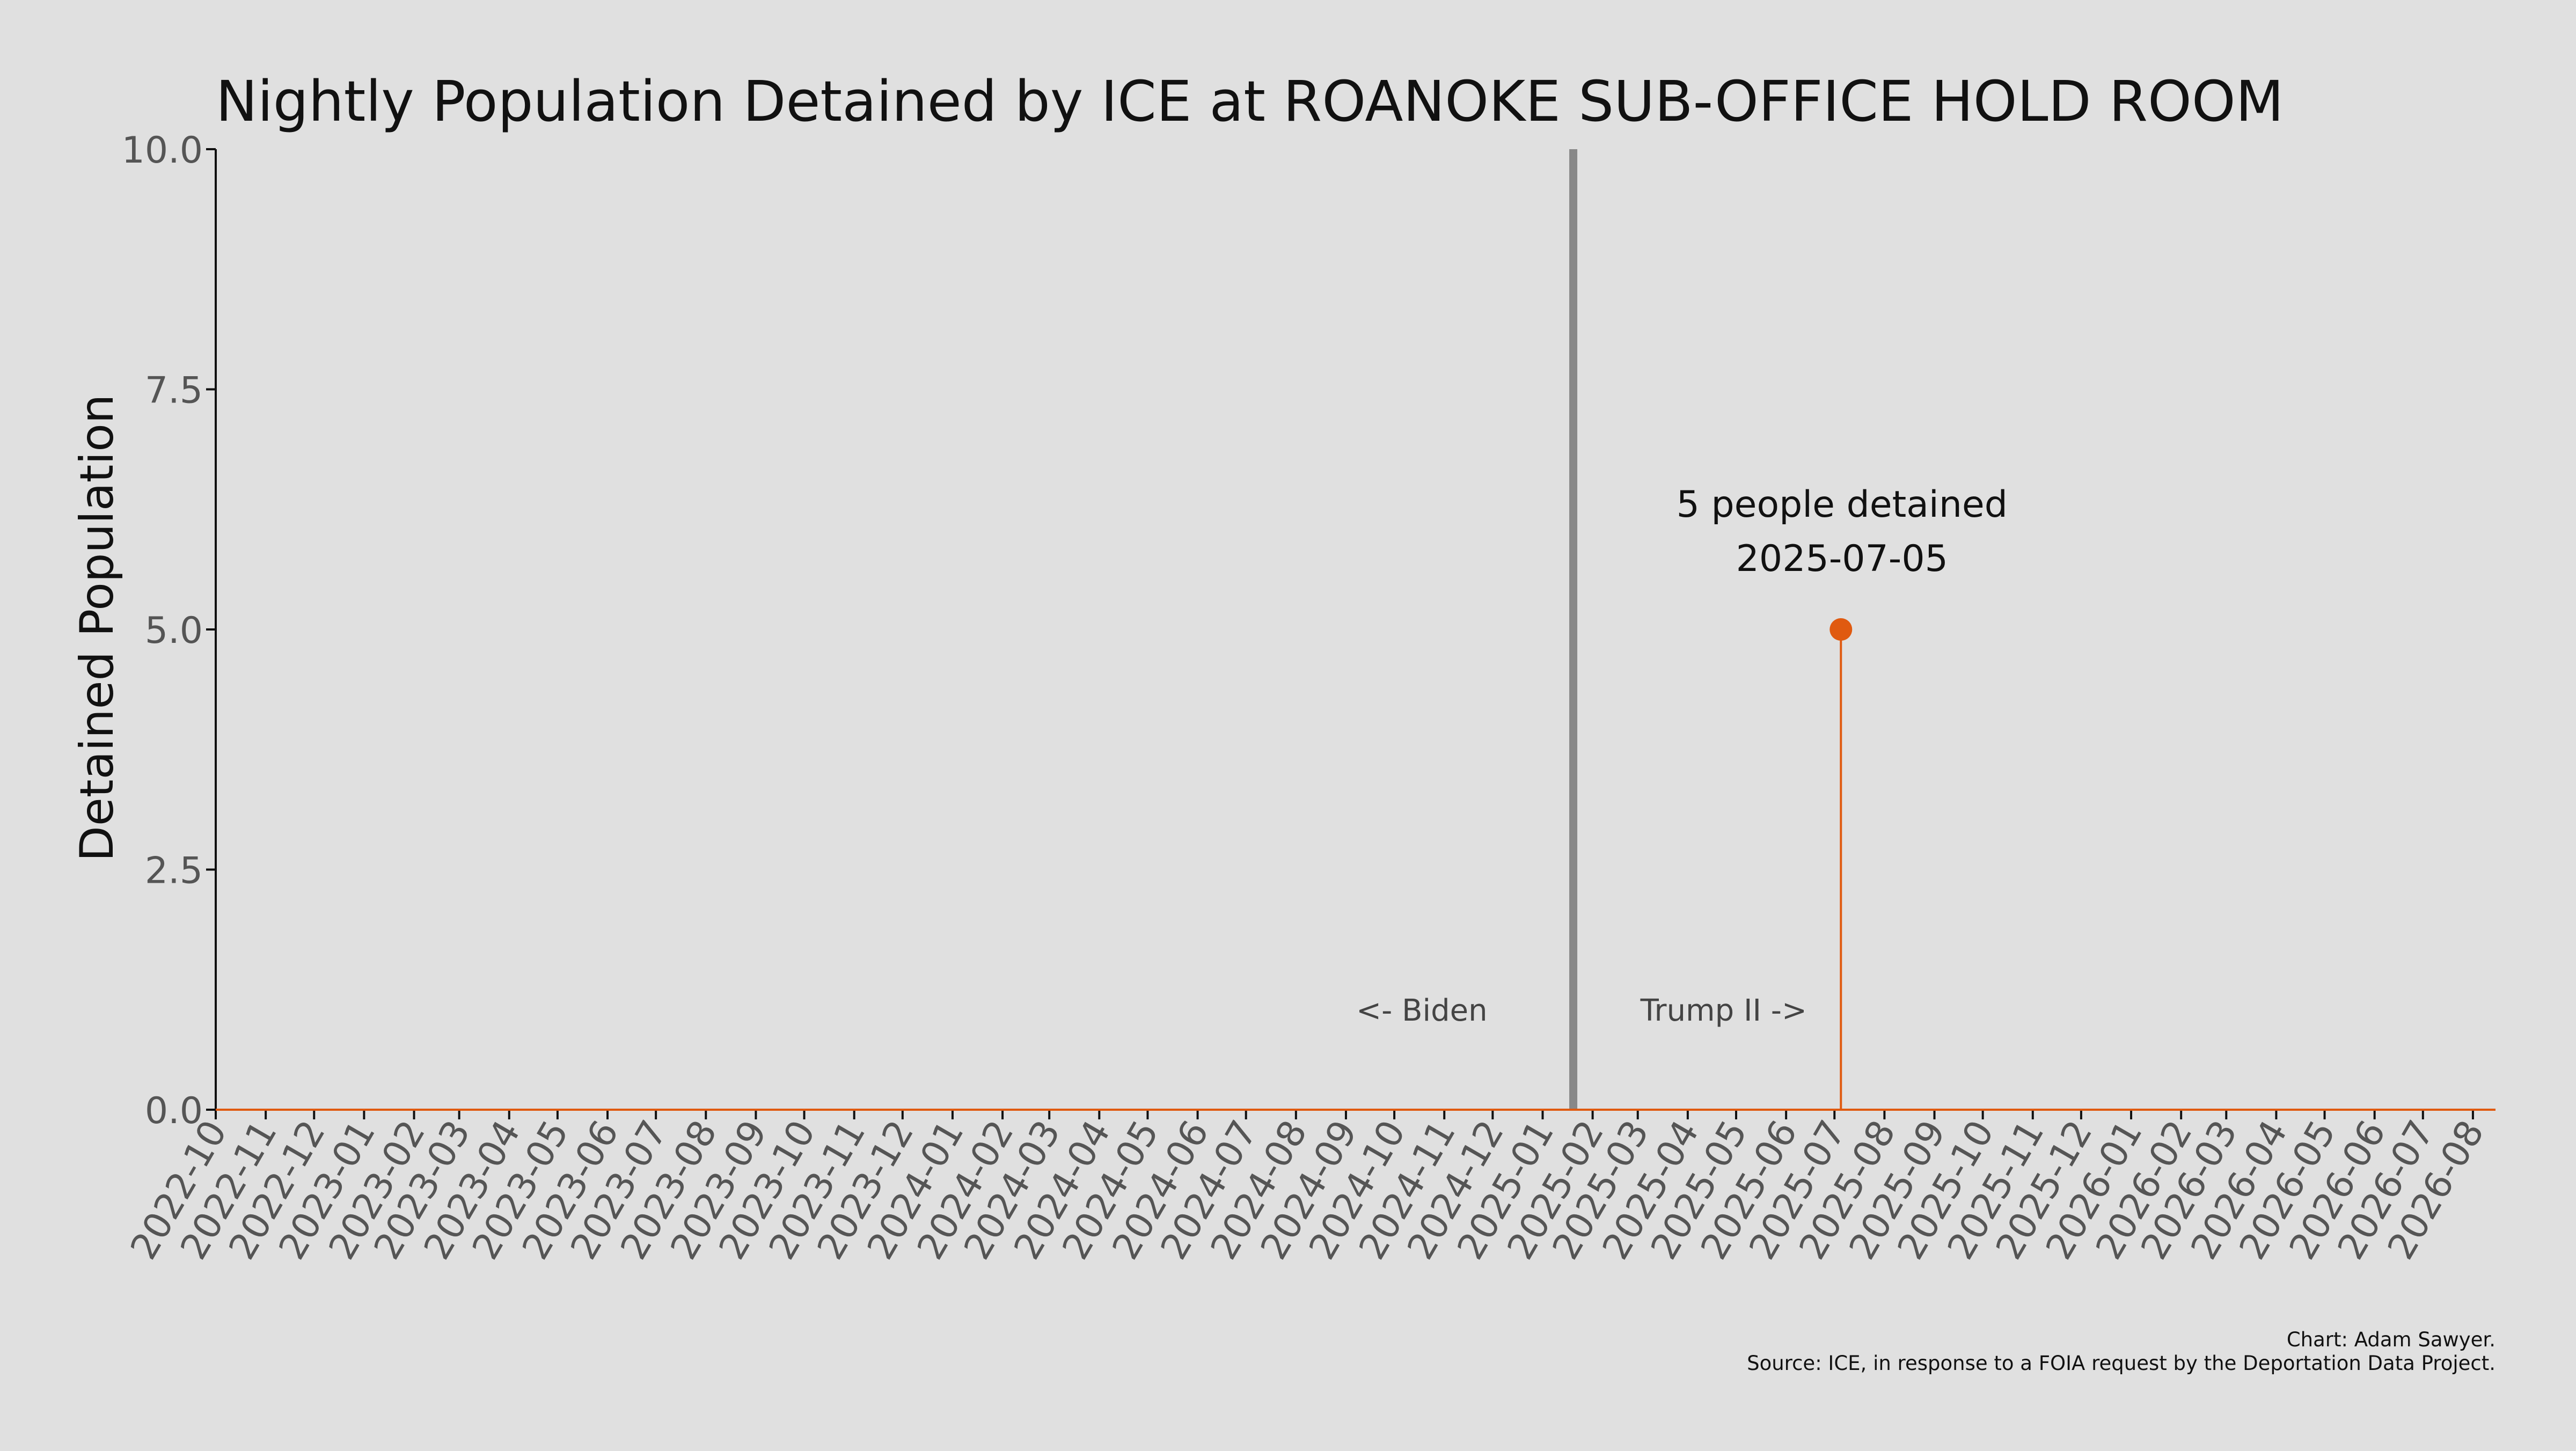 This screenshot has width=2576, height=1451. What do you see at coordinates (162, 150) in the screenshot?
I see `y-tick-label: 10.0` at bounding box center [162, 150].